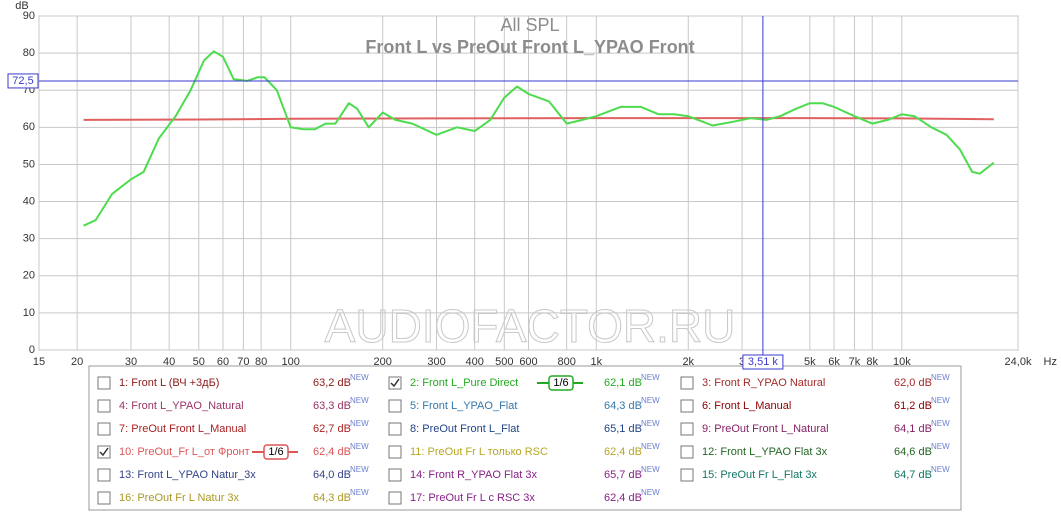  I want to click on cursor-y-box, so click(23, 81).